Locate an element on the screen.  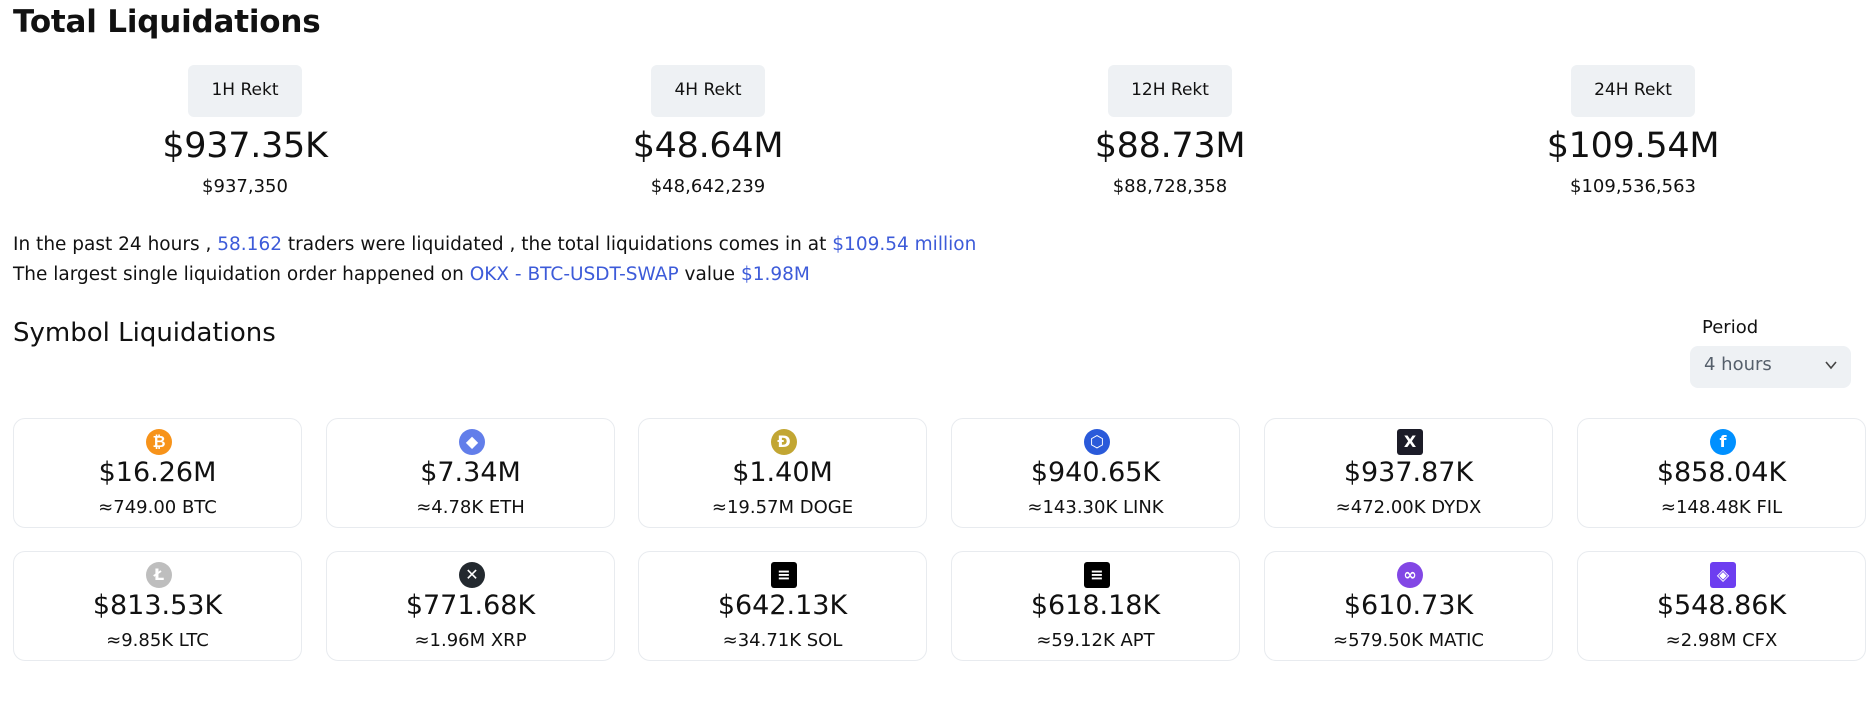
doge-icon: Ð is located at coordinates (784, 442).